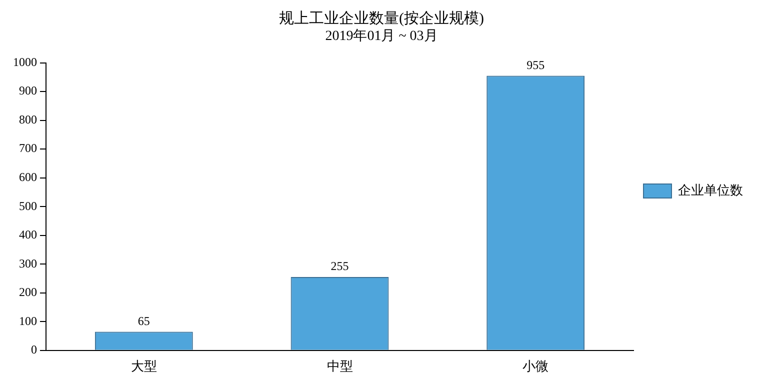 This screenshot has width=763, height=382. I want to click on y-tick-label: 200, so click(28, 292).